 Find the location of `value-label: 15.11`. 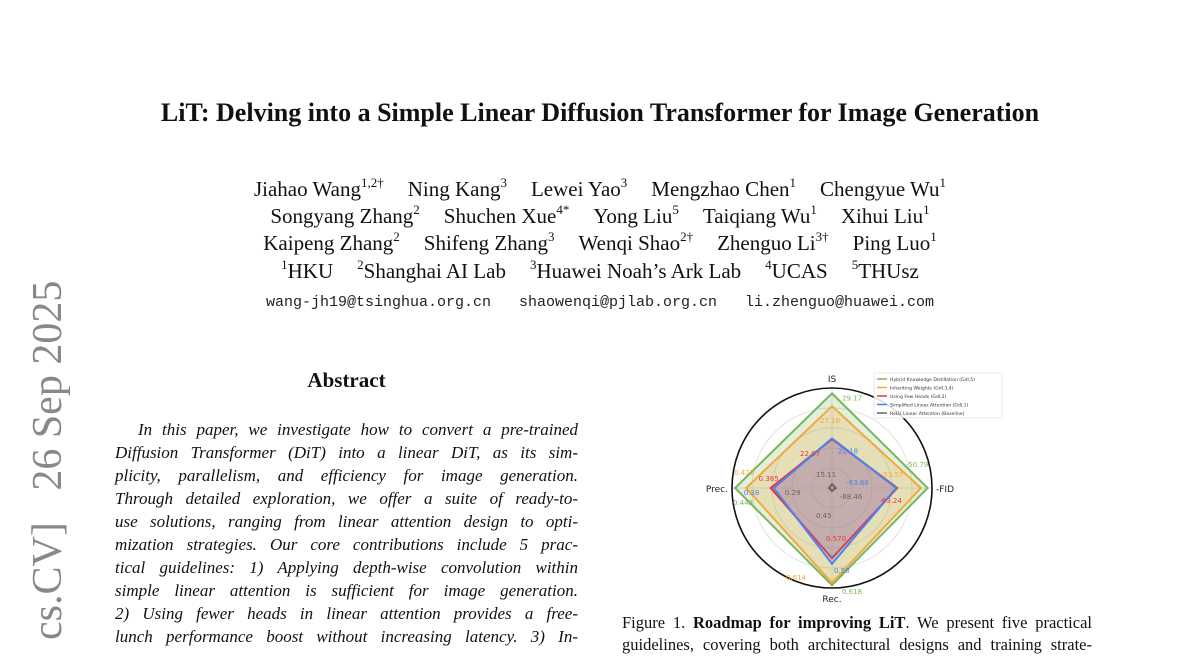

value-label: 15.11 is located at coordinates (826, 475).